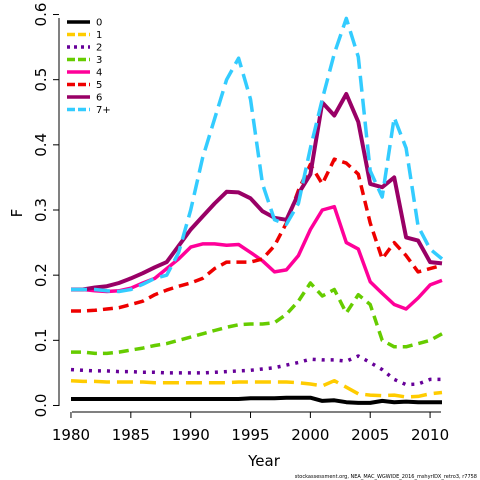 The image size is (480, 480). Describe the element at coordinates (103, 110) in the screenshot. I see `legend-label: 7+` at that location.